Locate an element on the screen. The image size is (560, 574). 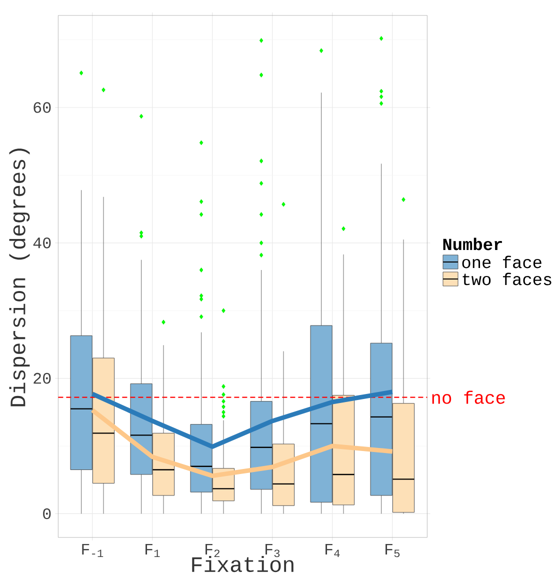
y-axis-title: Dispersion (degrees) is located at coordinates (19, 277).